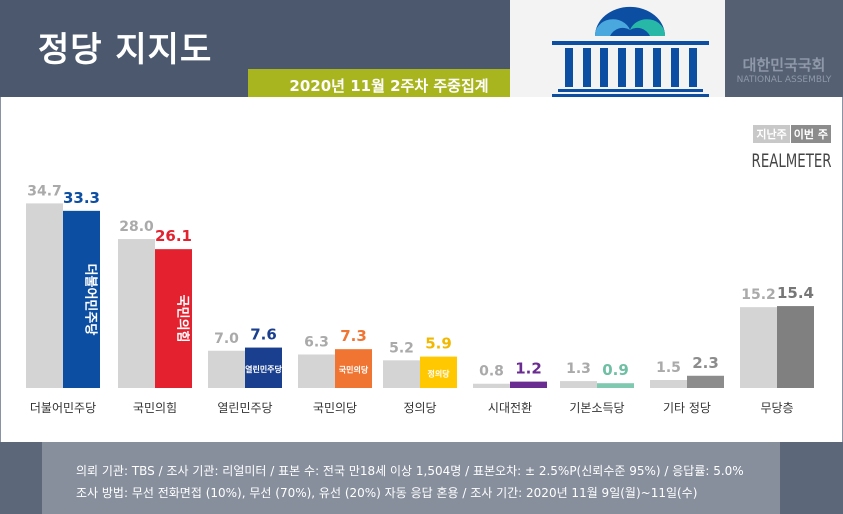 The width and height of the screenshot is (843, 514). I want to click on legend-current: 이번 주, so click(810, 134).